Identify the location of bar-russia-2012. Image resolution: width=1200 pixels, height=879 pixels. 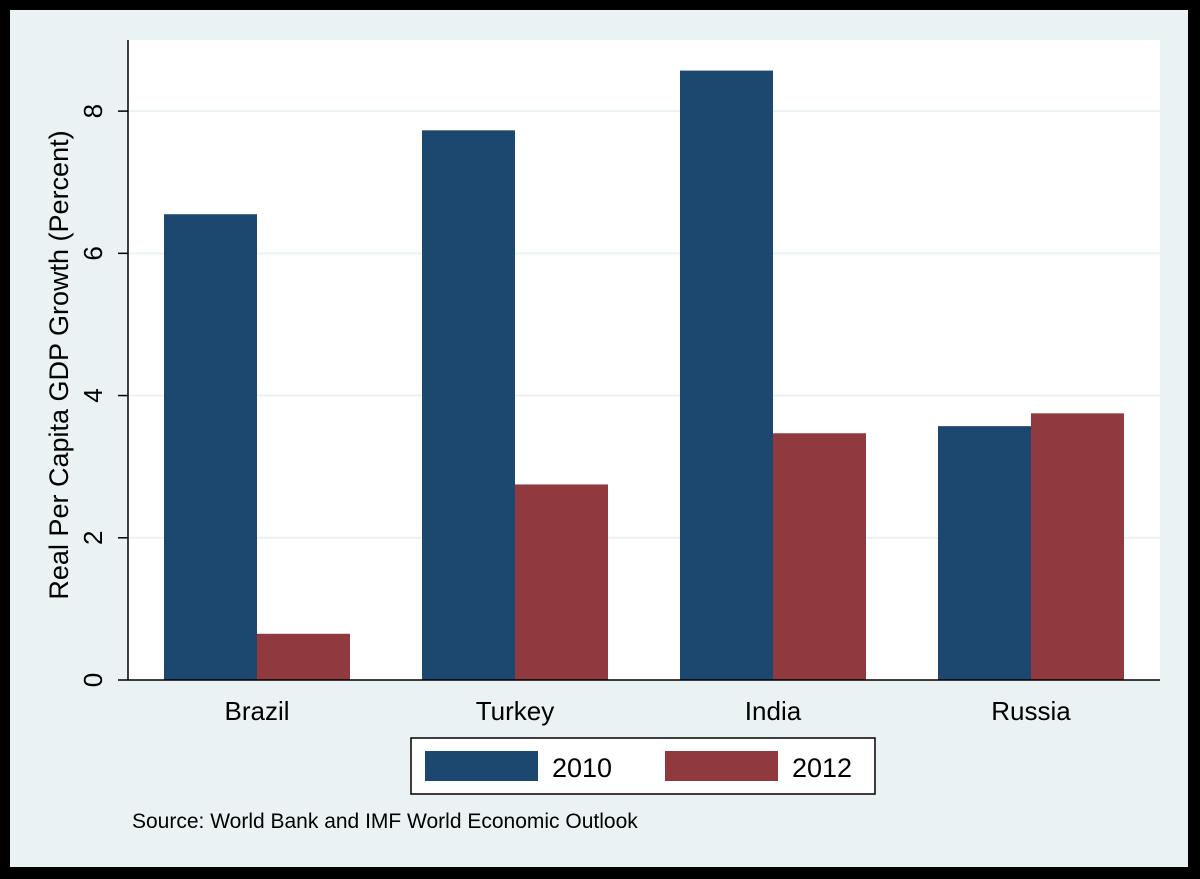
(1077, 546).